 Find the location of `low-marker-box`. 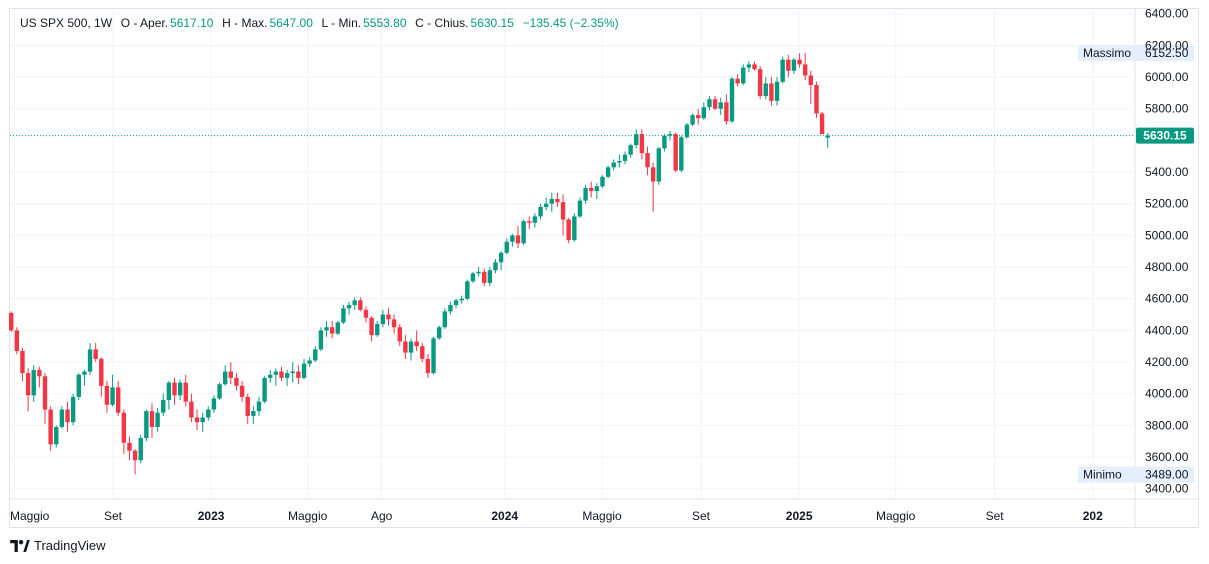

low-marker-box is located at coordinates (1136, 474).